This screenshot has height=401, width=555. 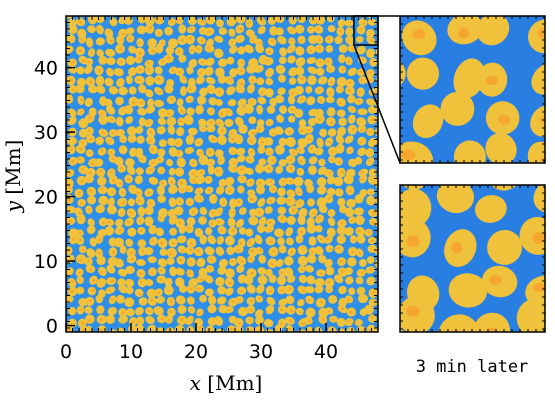 What do you see at coordinates (13, 206) in the screenshot?
I see `y-axis-variable: y` at bounding box center [13, 206].